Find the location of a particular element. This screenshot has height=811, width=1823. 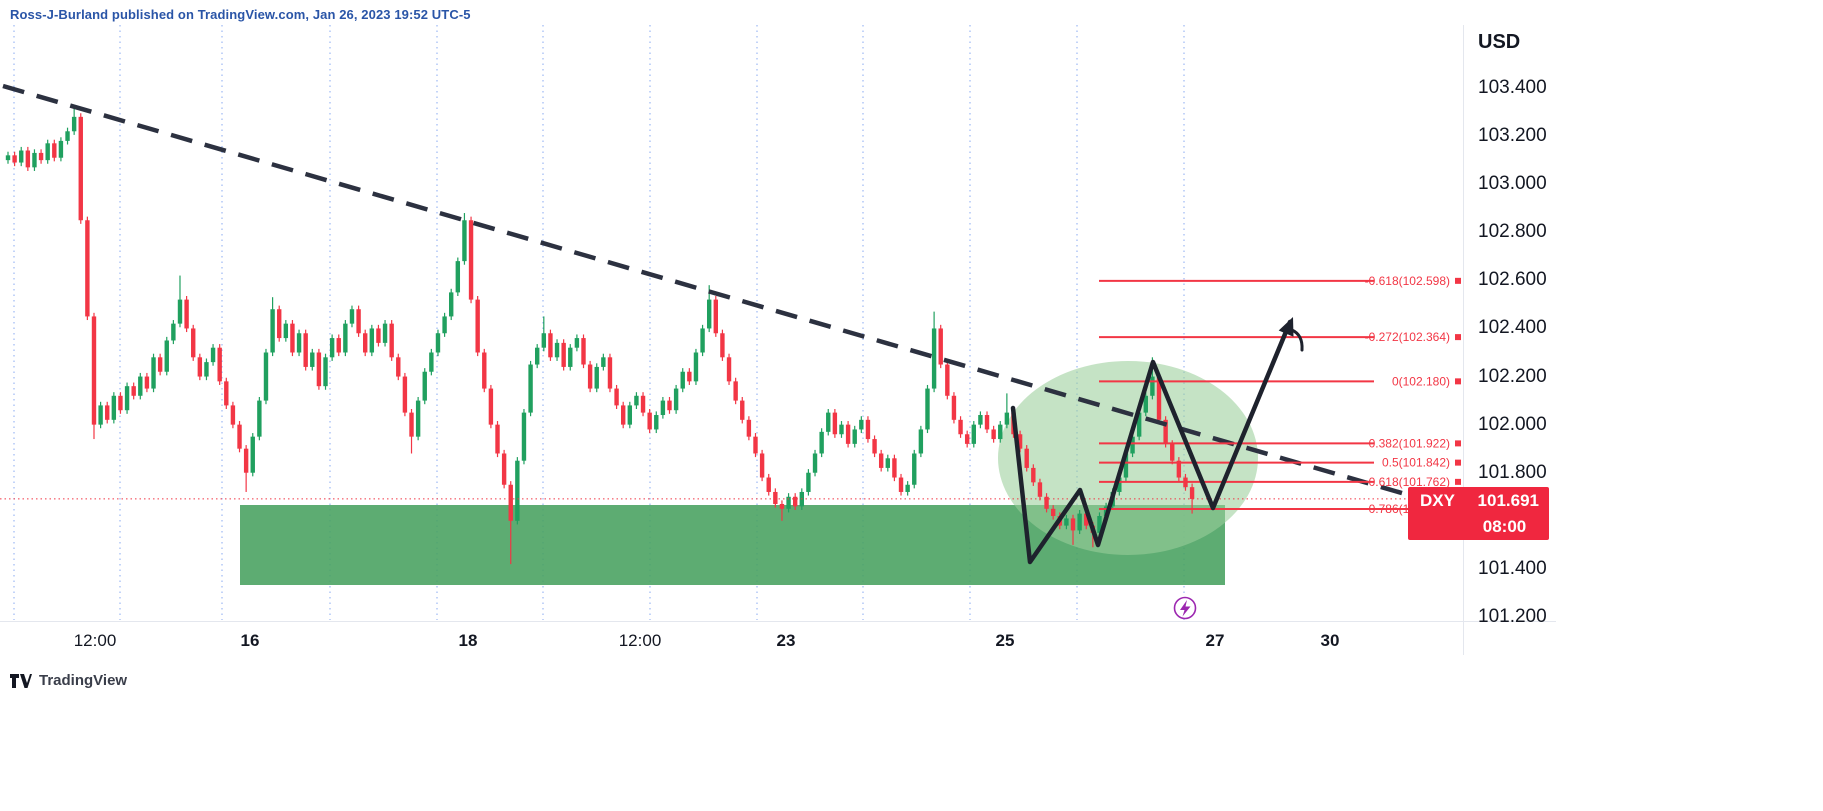

fib-level-label: -0.272(102.364) is located at coordinates (1407, 337).